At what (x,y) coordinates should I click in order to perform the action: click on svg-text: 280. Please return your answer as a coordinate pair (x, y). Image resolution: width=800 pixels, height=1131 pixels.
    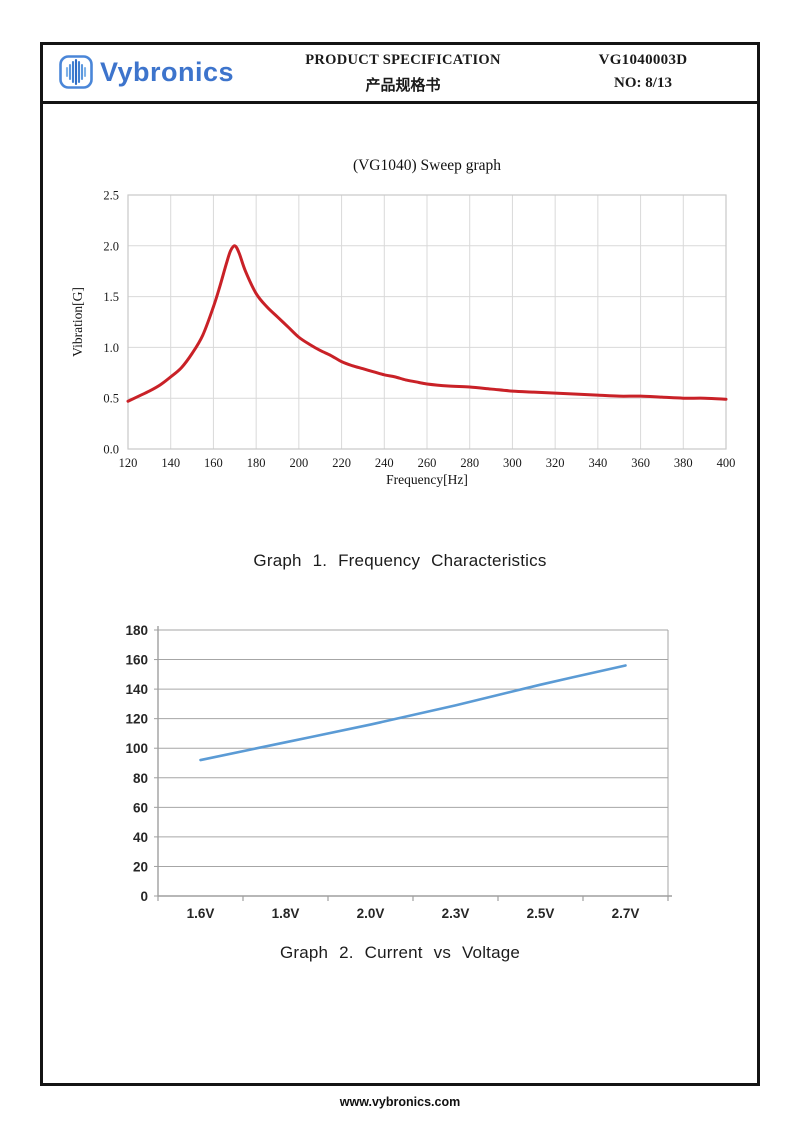
    Looking at the image, I should click on (469, 463).